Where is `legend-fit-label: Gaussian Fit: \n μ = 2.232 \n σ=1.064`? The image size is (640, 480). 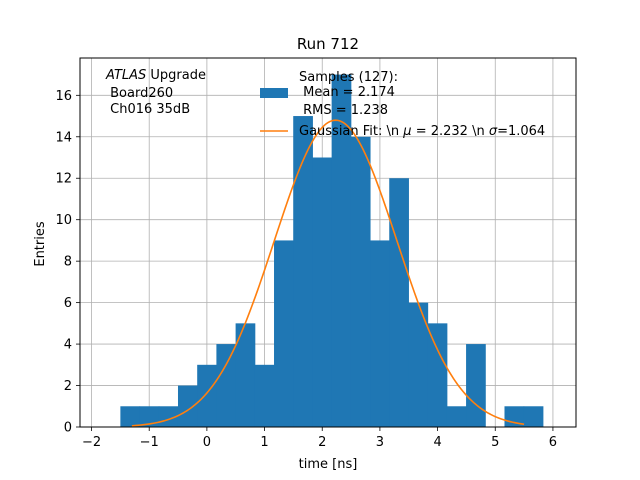
legend-fit-label: Gaussian Fit: \n μ = 2.232 \n σ=1.064 is located at coordinates (422, 131).